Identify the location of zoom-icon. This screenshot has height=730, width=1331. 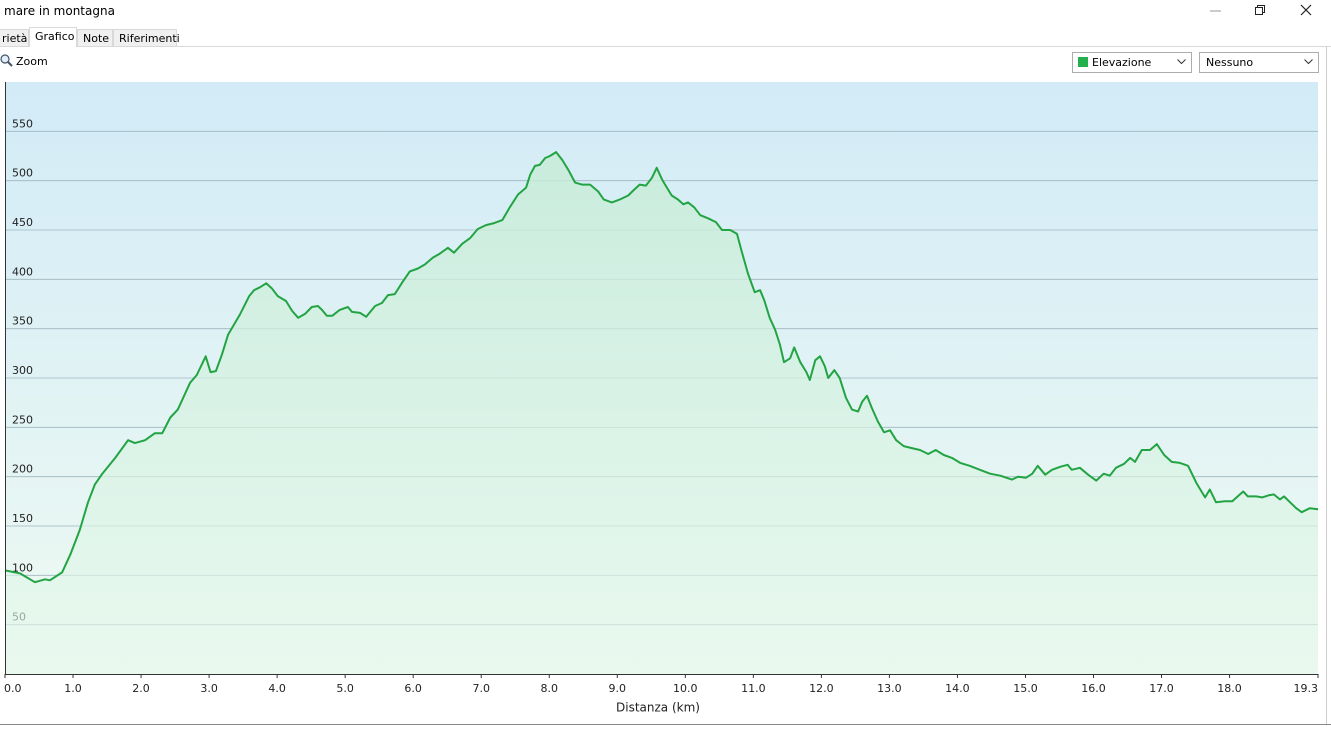
(7, 61).